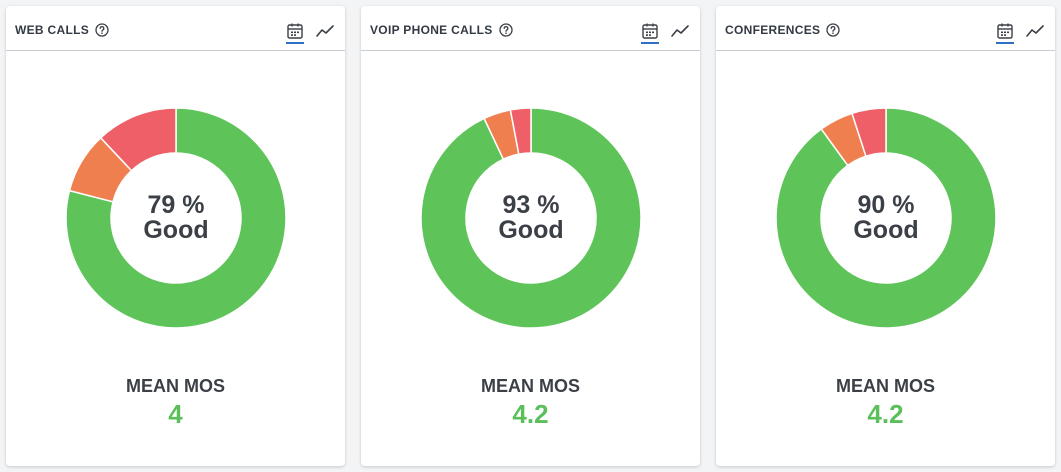 The width and height of the screenshot is (1061, 472). What do you see at coordinates (175, 28) in the screenshot?
I see `card-header: WEB CALLS` at bounding box center [175, 28].